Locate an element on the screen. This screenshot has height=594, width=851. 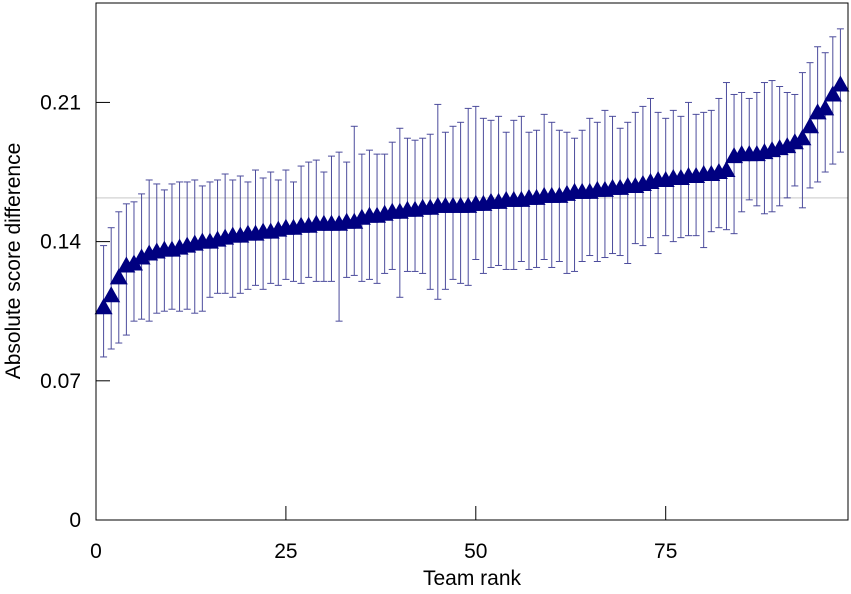
y-tick-label: 0.07 is located at coordinates (60, 381).